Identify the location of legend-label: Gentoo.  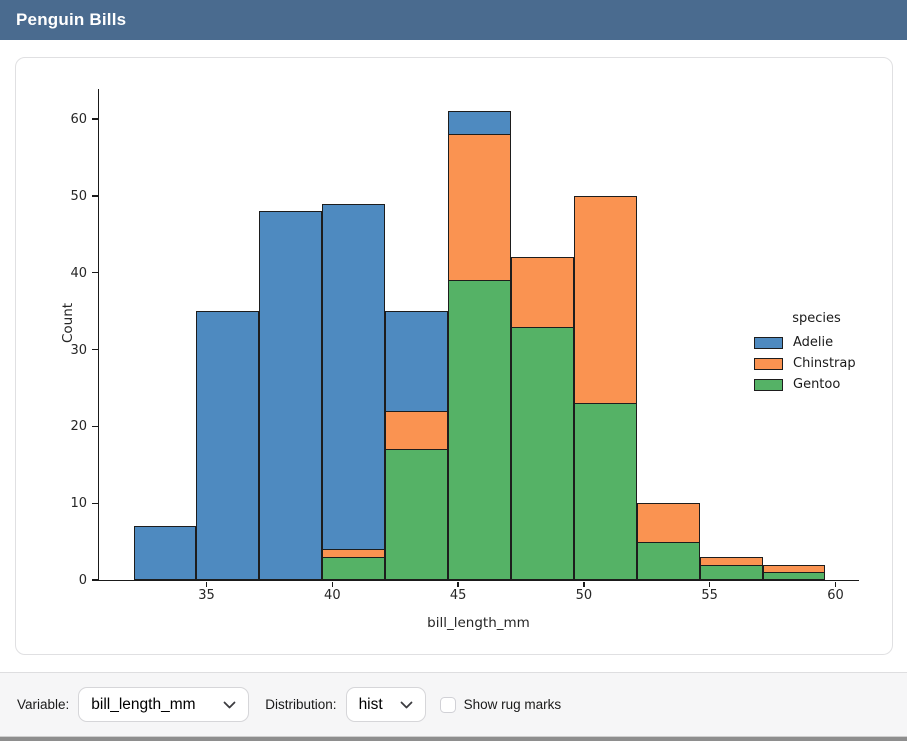
(817, 384).